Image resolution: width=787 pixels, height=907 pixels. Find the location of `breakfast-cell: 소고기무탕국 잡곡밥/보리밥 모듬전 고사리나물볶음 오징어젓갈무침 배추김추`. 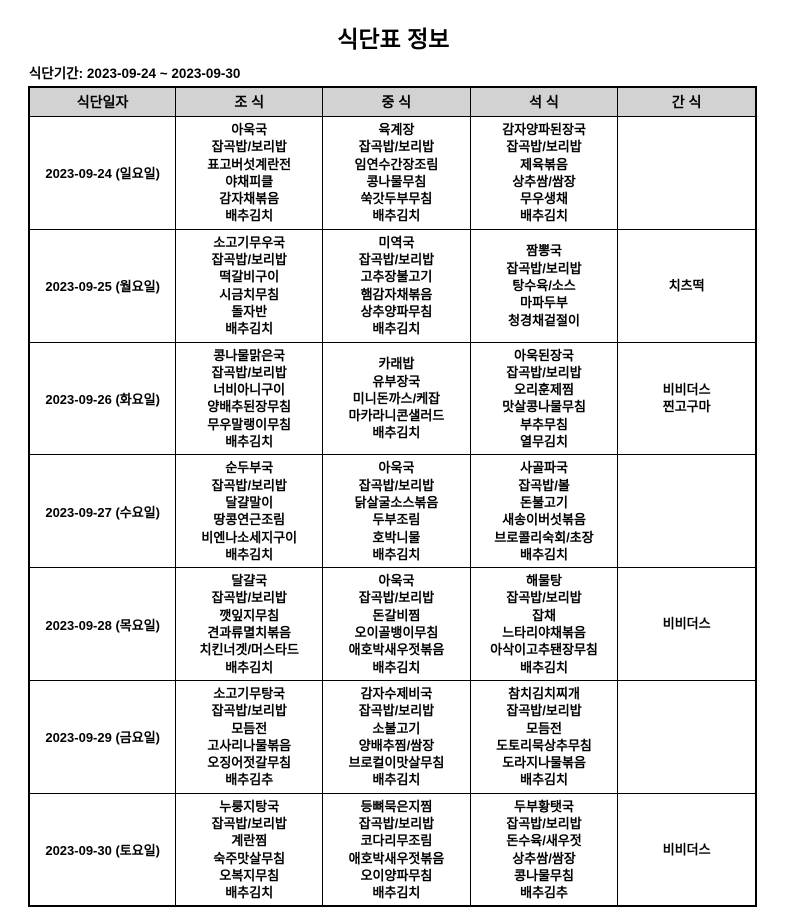

breakfast-cell: 소고기무탕국 잡곡밥/보리밥 모듬전 고사리나물볶음 오징어젓갈무침 배추김추 is located at coordinates (249, 736).